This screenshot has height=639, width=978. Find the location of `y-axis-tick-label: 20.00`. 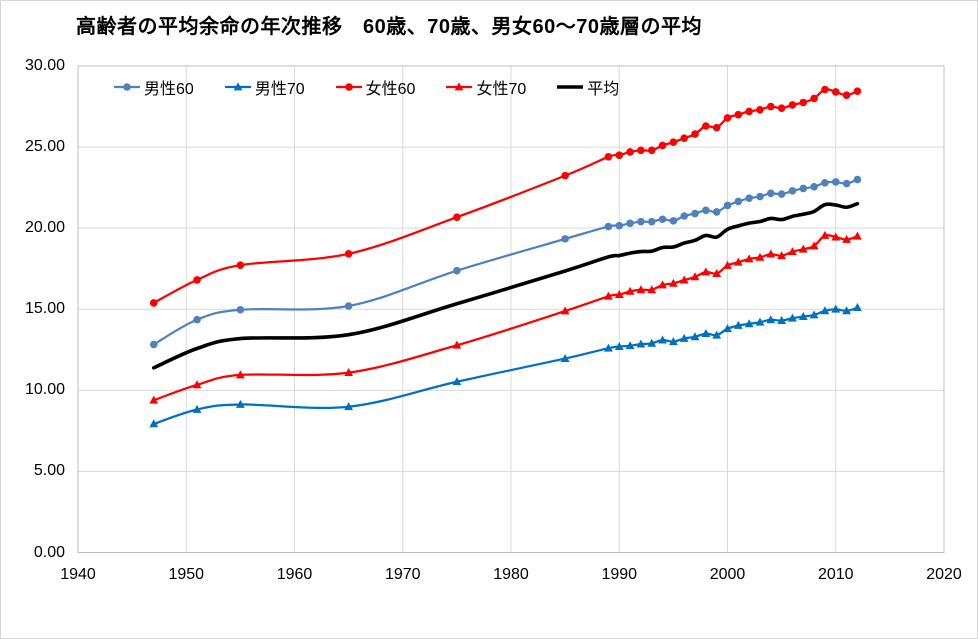

y-axis-tick-label: 20.00 is located at coordinates (44, 228).